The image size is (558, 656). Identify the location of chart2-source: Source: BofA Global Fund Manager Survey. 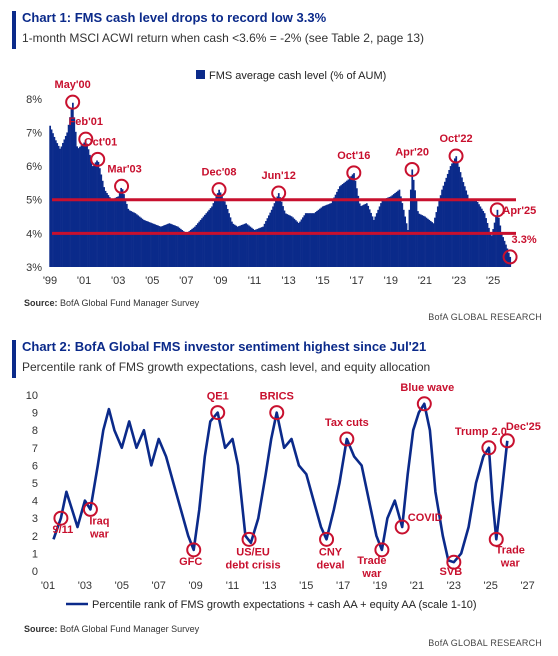
(112, 629).